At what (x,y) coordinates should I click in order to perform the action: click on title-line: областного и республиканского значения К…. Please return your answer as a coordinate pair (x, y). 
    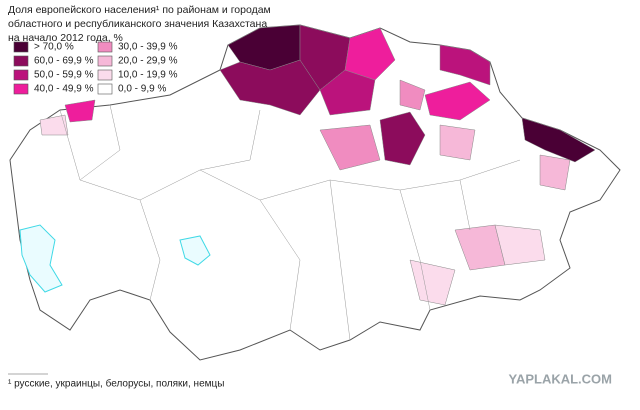
    Looking at the image, I should click on (137, 24).